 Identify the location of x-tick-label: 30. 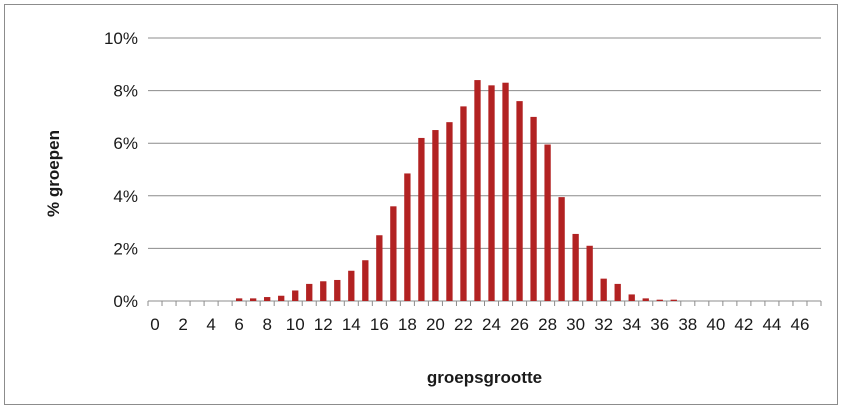
(575, 324).